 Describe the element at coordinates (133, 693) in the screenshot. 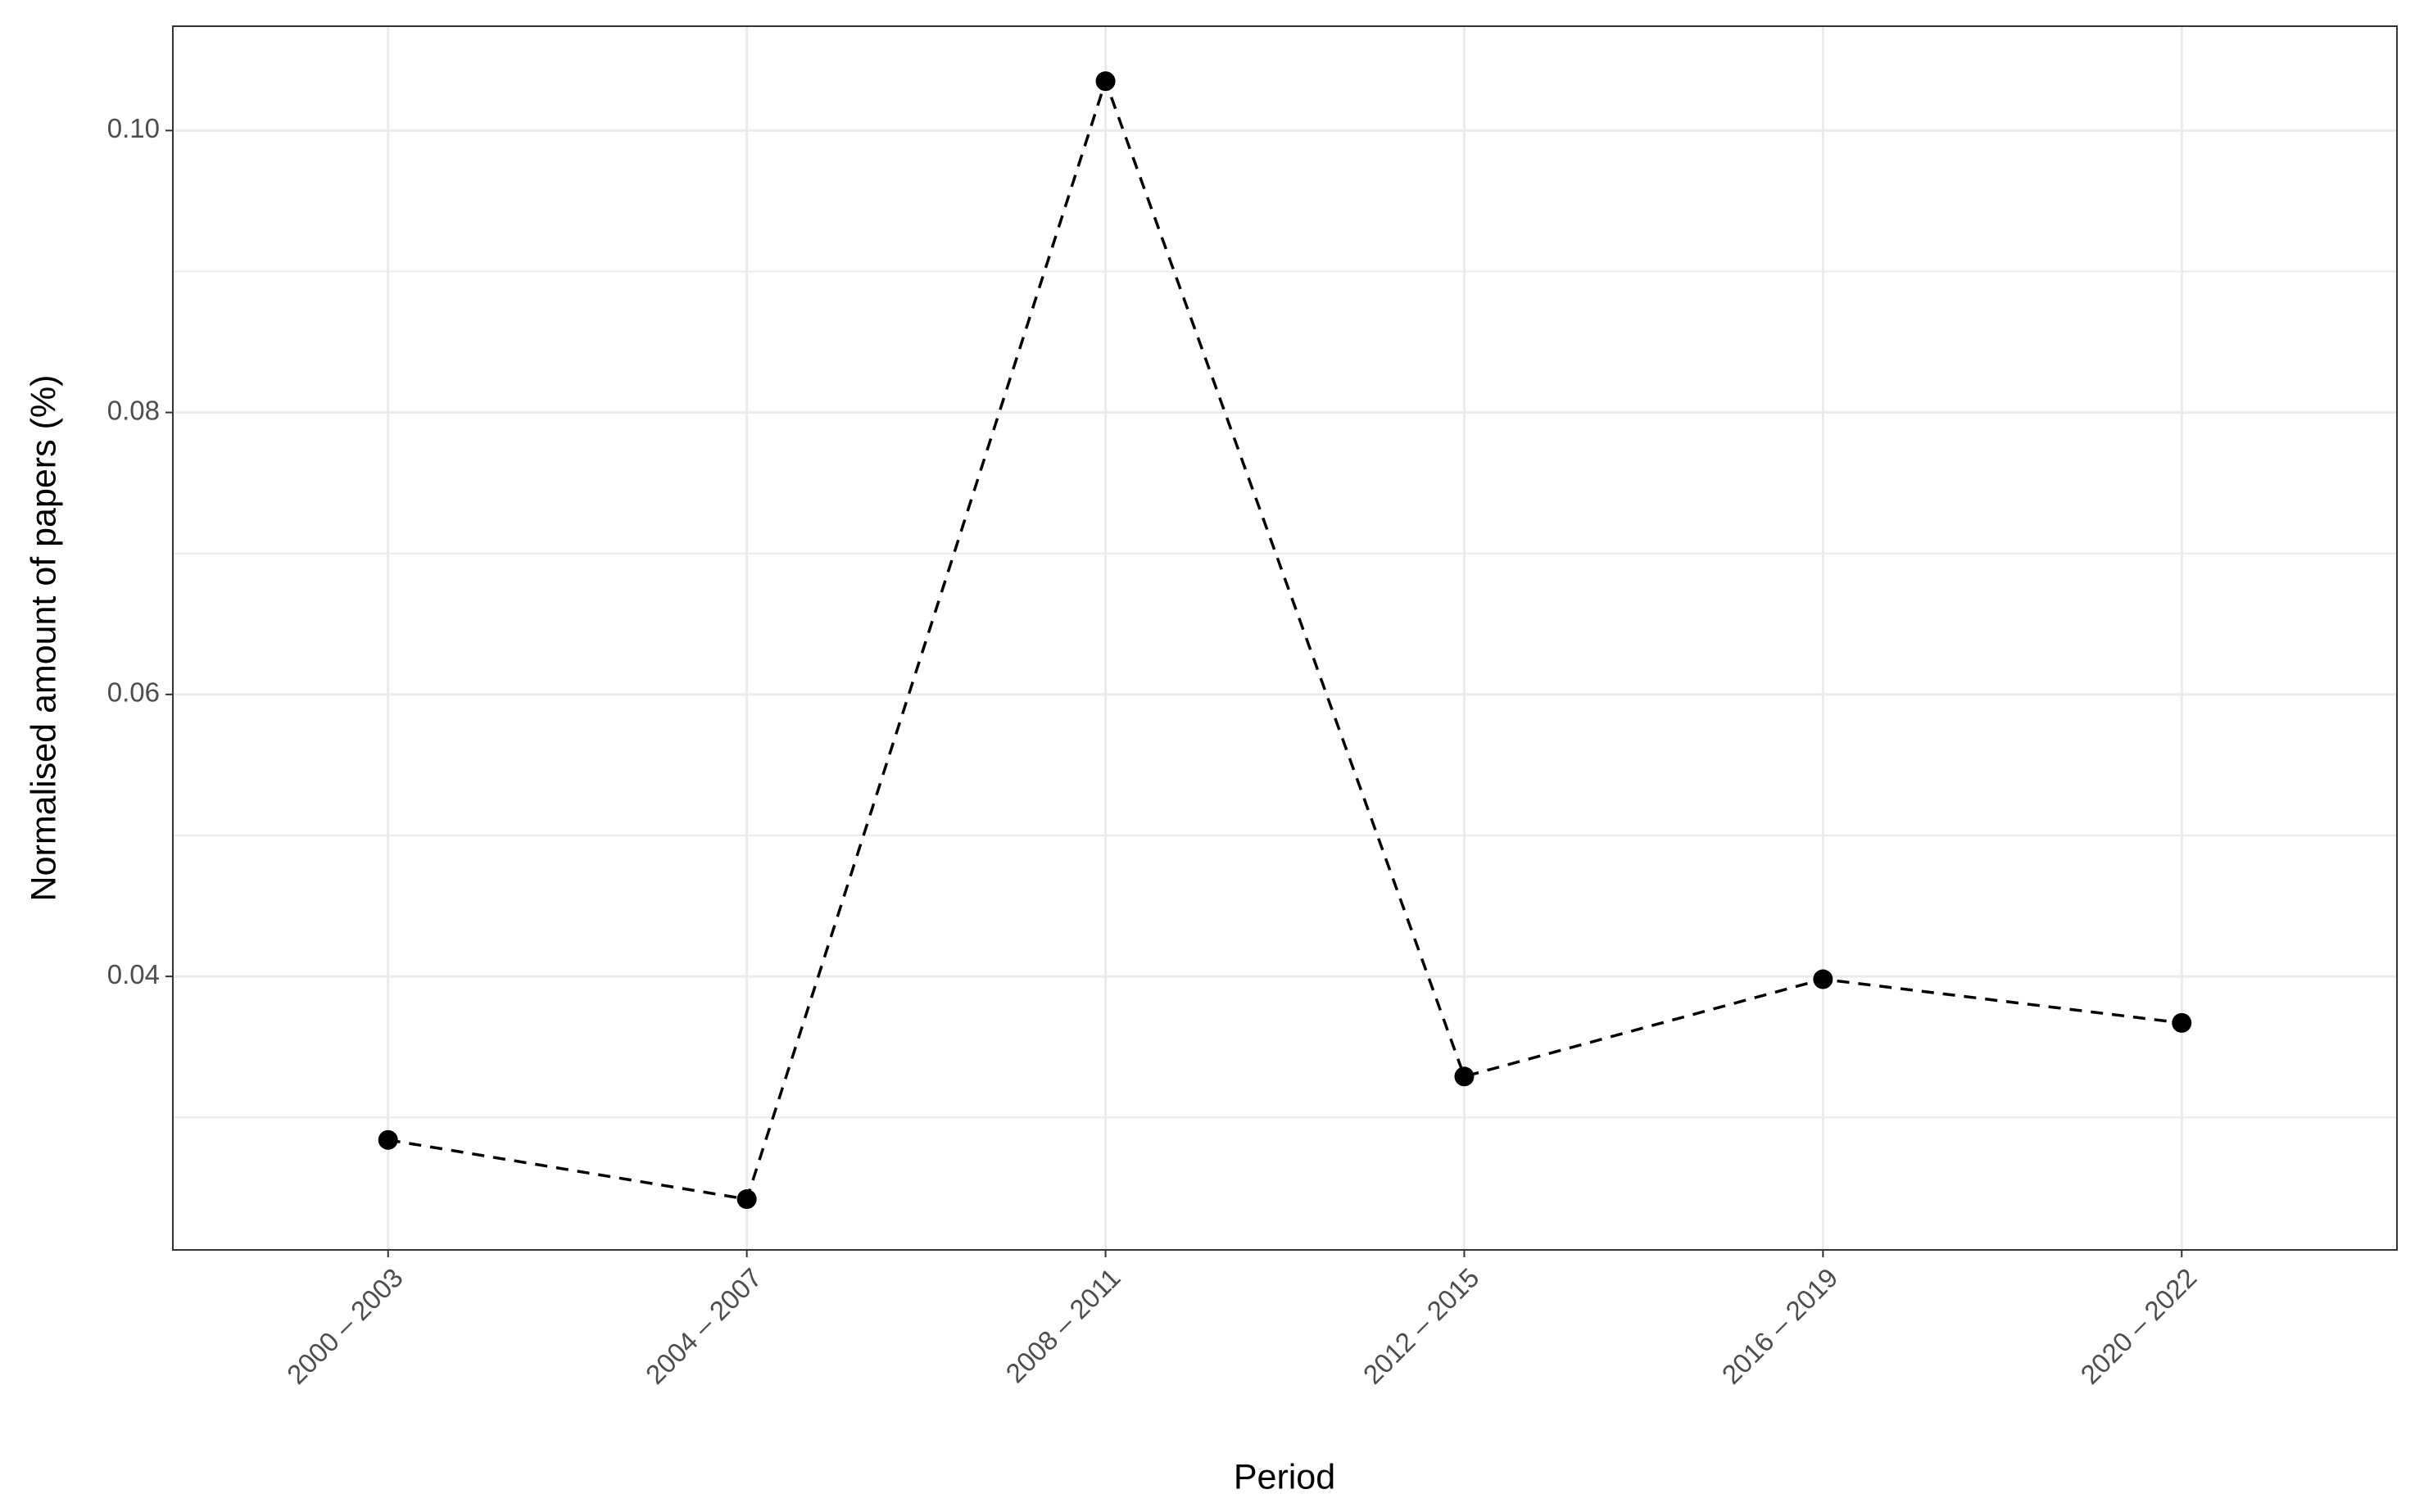

I see `y-tick-label: 0.06` at that location.